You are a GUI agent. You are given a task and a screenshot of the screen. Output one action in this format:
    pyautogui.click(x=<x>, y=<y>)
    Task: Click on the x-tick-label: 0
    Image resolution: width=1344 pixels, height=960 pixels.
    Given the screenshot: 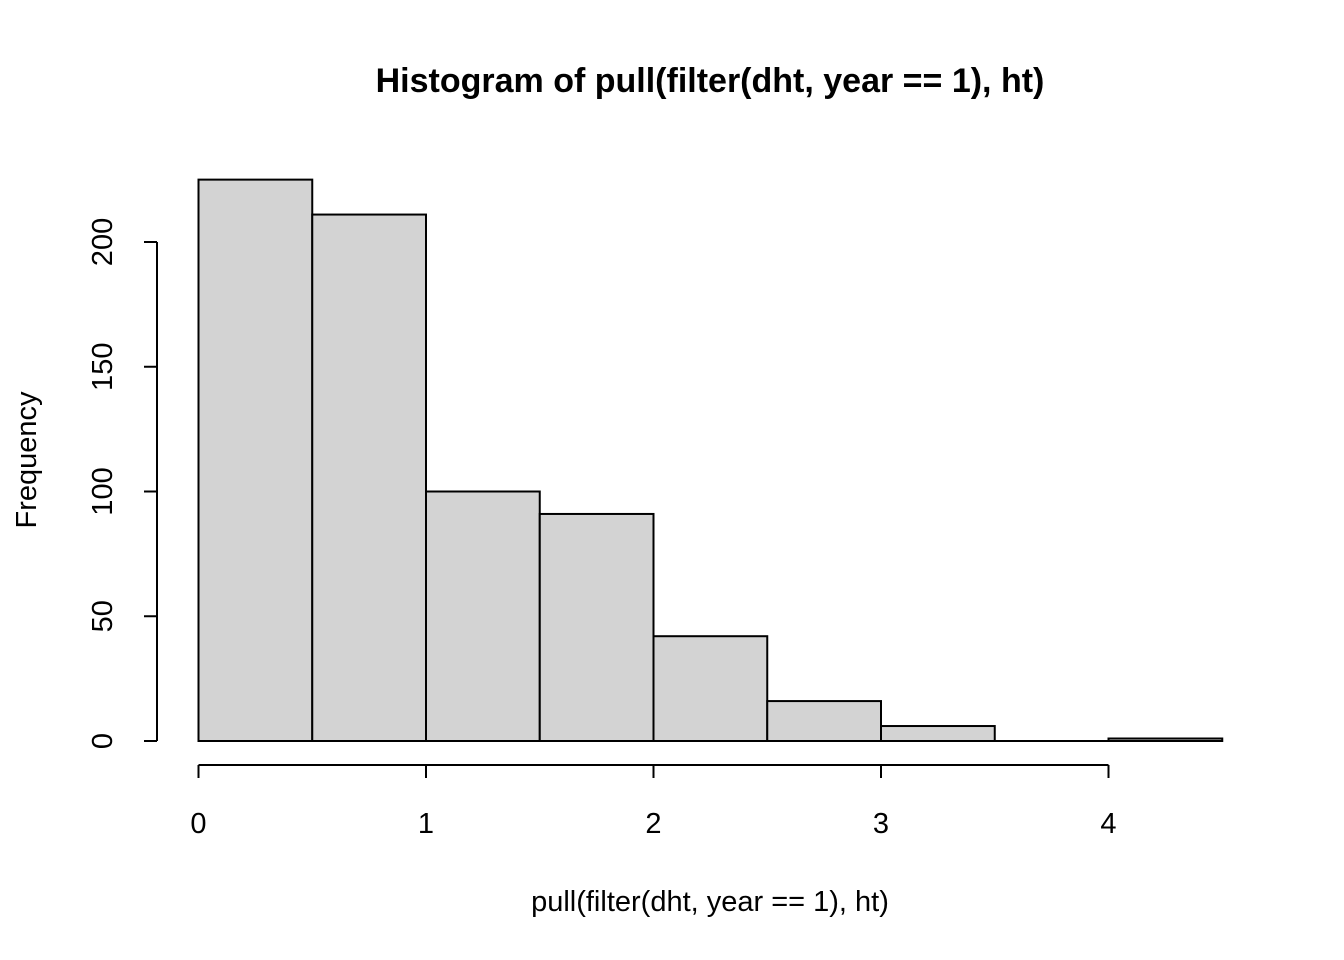 What is the action you would take?
    pyautogui.click(x=198, y=824)
    